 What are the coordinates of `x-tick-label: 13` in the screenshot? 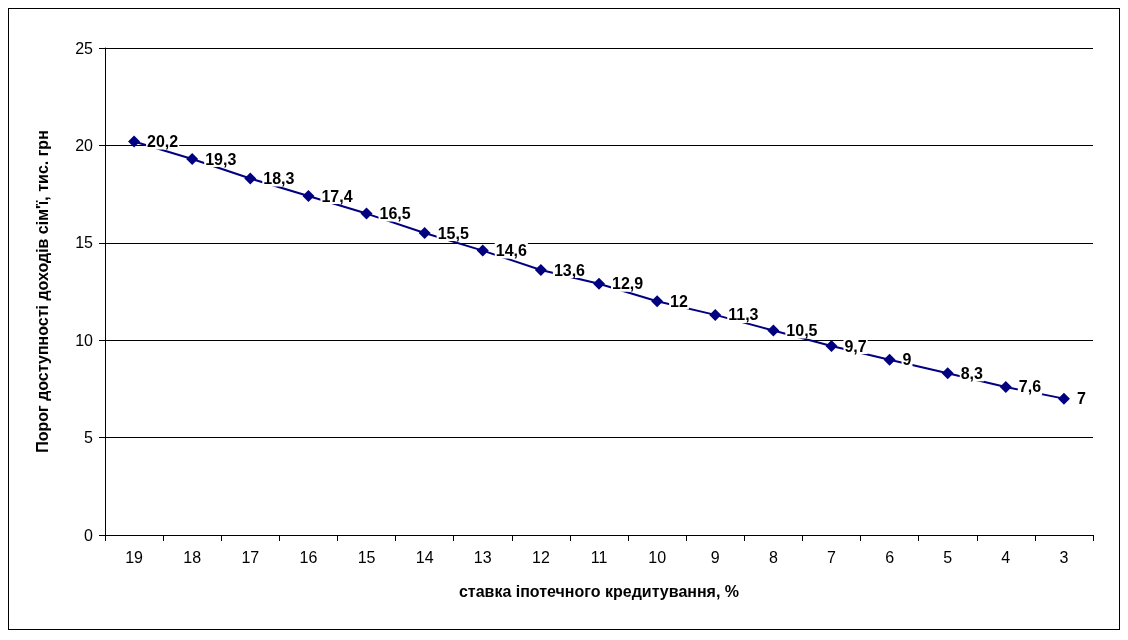 It's located at (482, 557).